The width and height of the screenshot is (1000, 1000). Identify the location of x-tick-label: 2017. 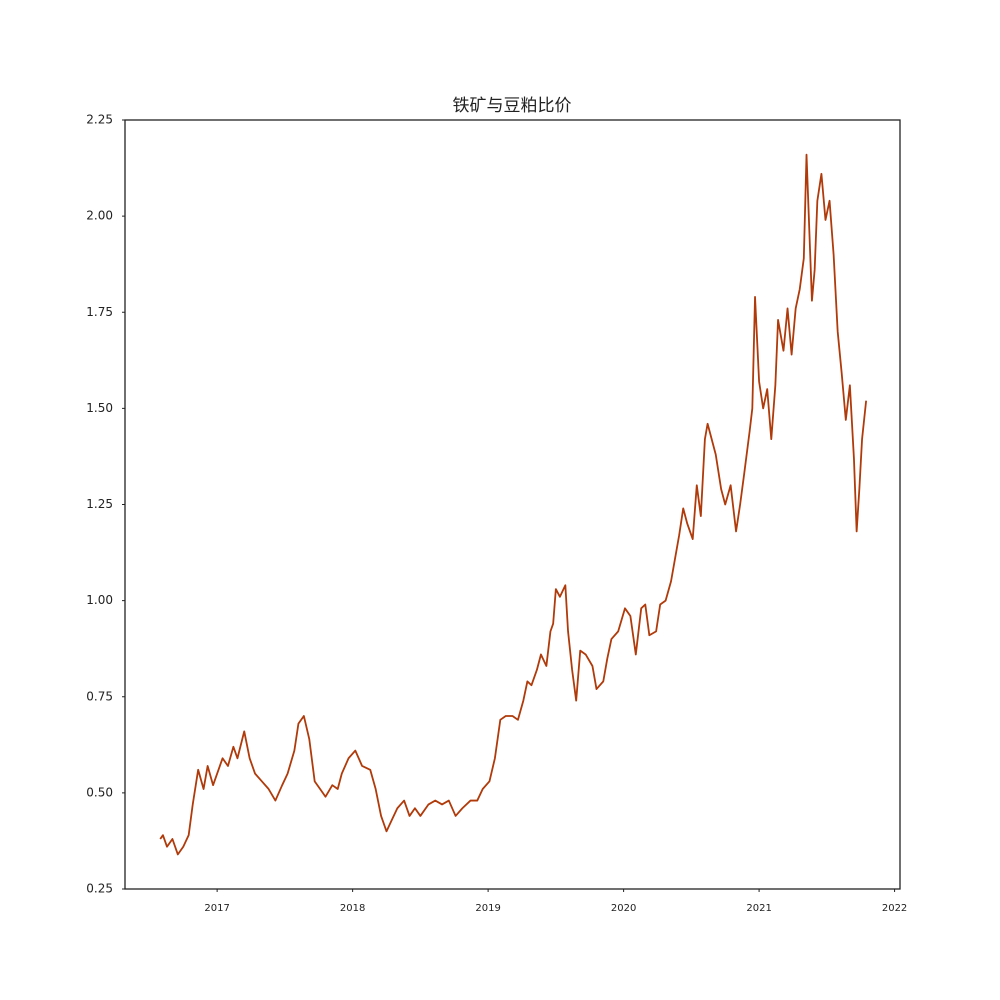
(216, 908).